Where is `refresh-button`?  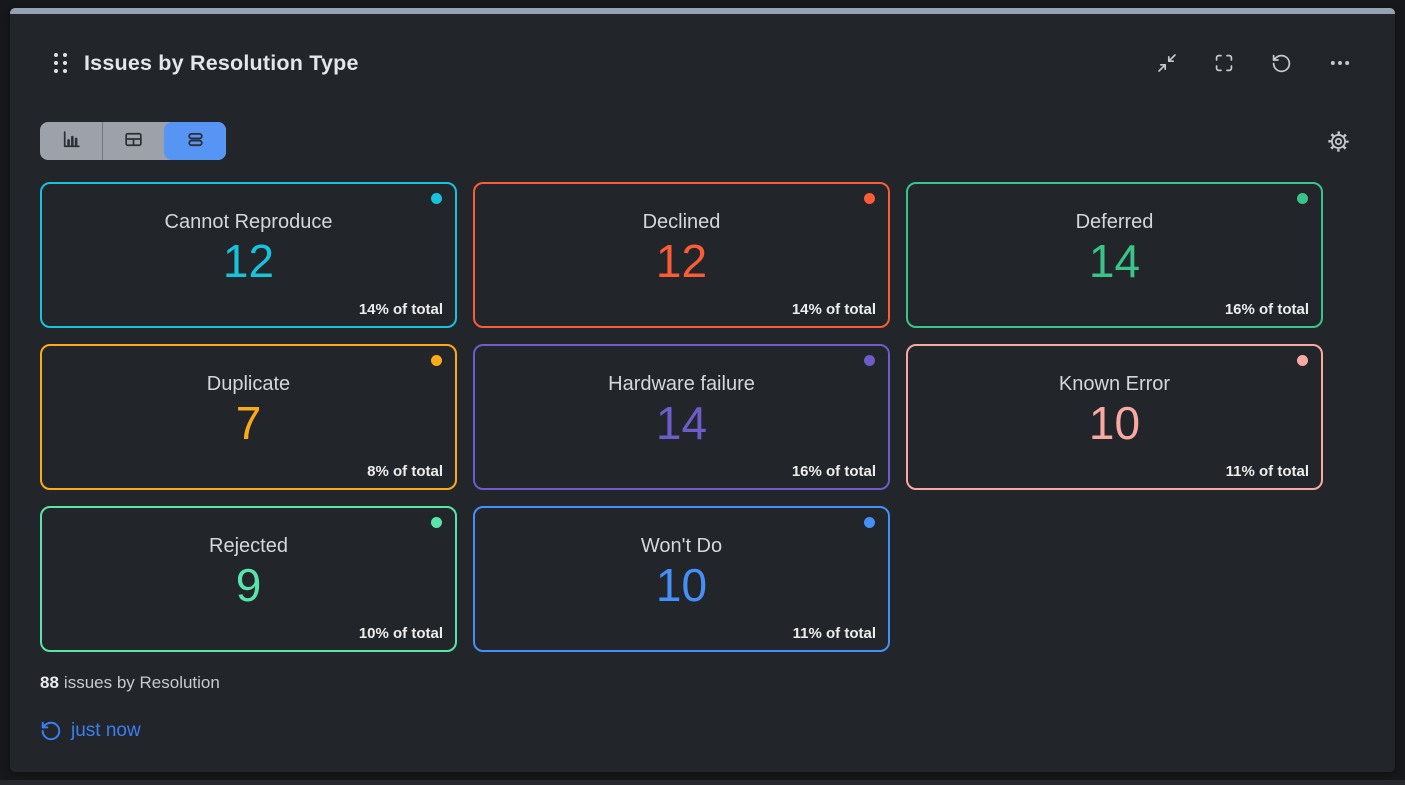 refresh-button is located at coordinates (1281, 63).